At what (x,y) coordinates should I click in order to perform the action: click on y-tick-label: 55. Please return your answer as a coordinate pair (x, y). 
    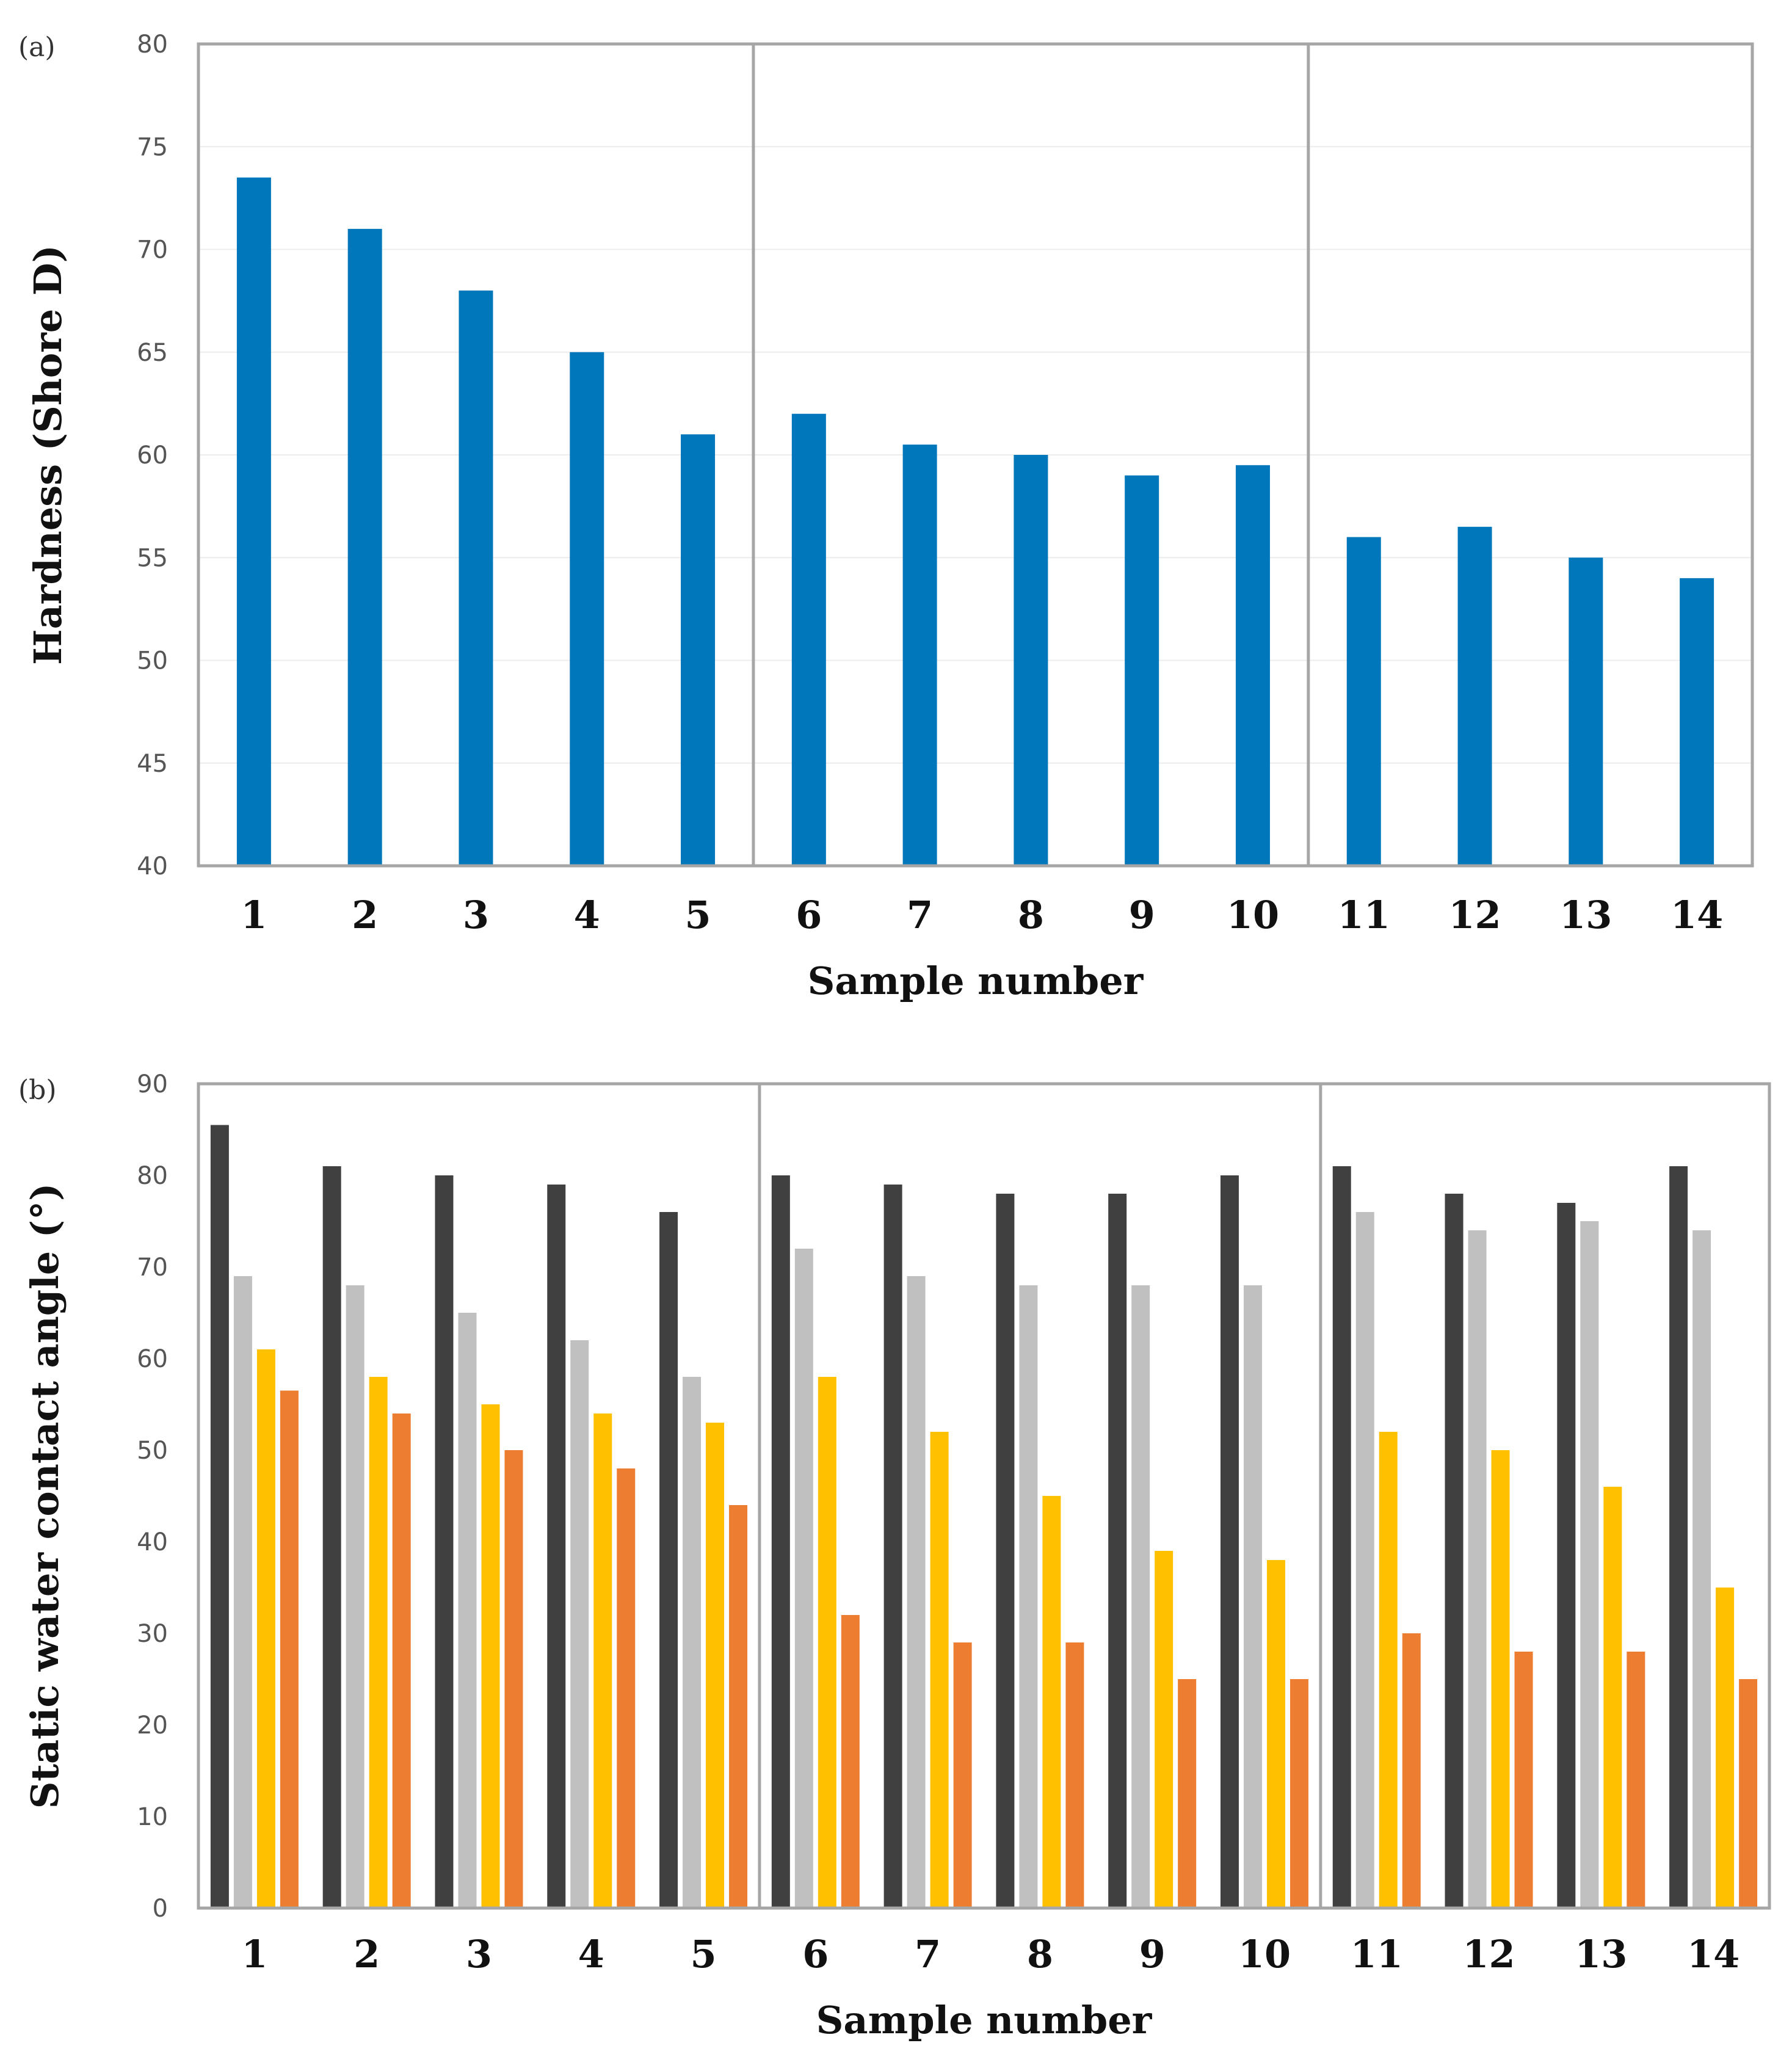
    Looking at the image, I should click on (152, 558).